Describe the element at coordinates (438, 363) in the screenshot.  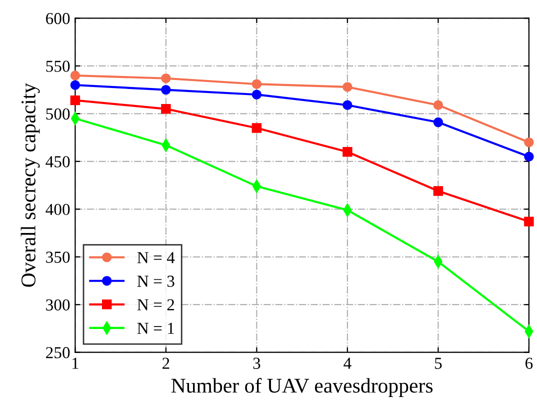
I see `x-tick-label: 5` at that location.